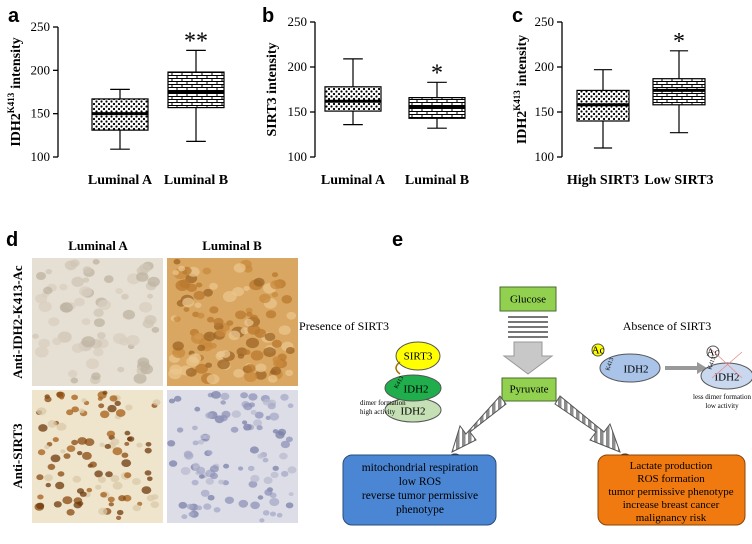 This screenshot has height=544, width=752. I want to click on y-tick-label: 100, so click(545, 156).